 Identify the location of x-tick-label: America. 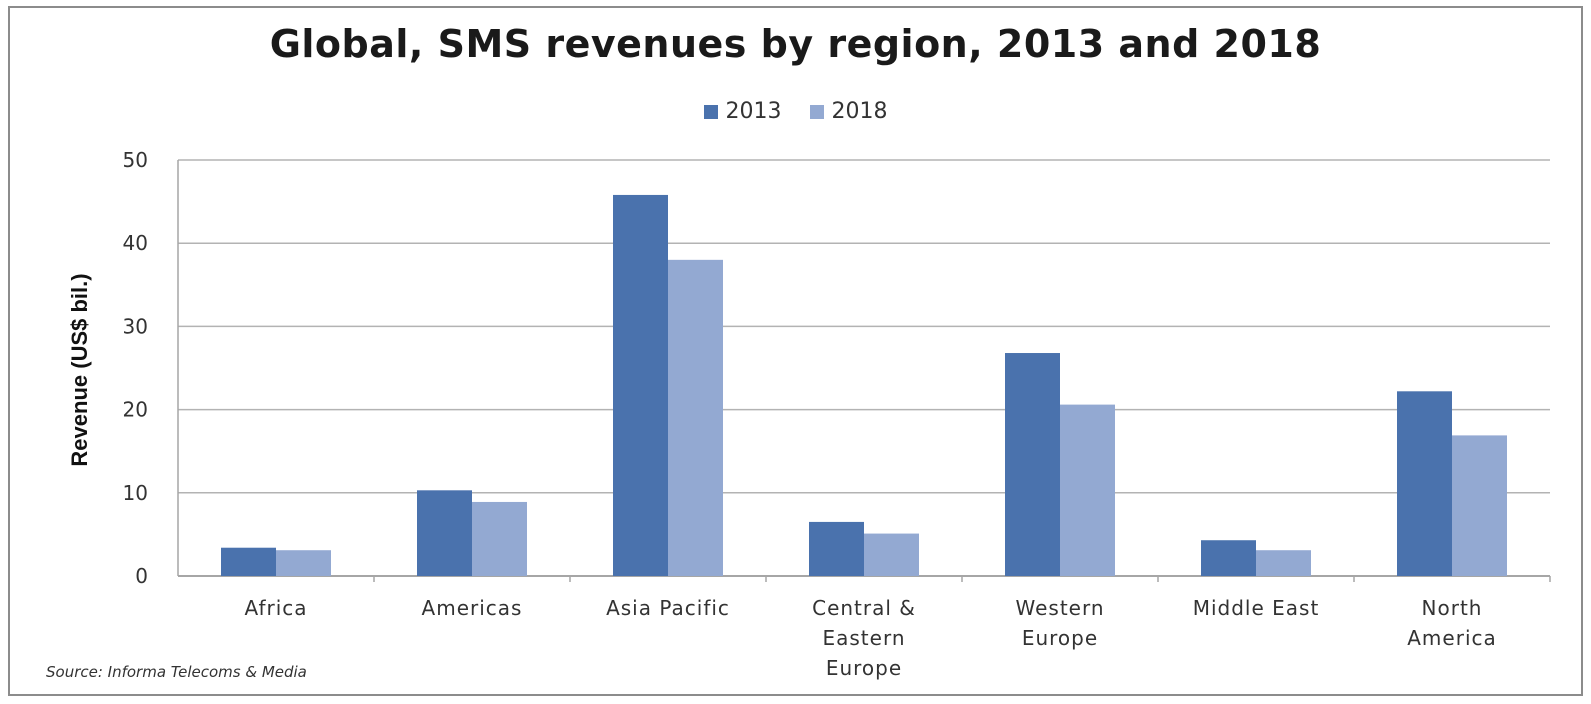
(1452, 638).